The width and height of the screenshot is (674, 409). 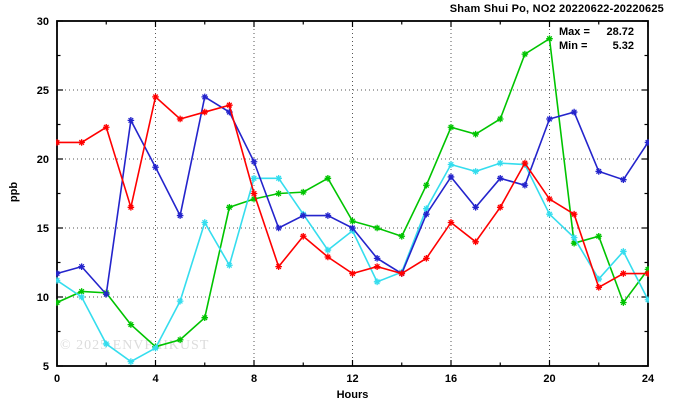 I want to click on max-label: Max =, so click(x=574, y=32).